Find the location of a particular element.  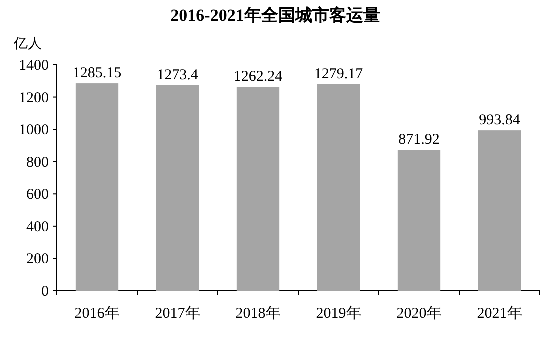

data-label: 871.92 is located at coordinates (419, 140).